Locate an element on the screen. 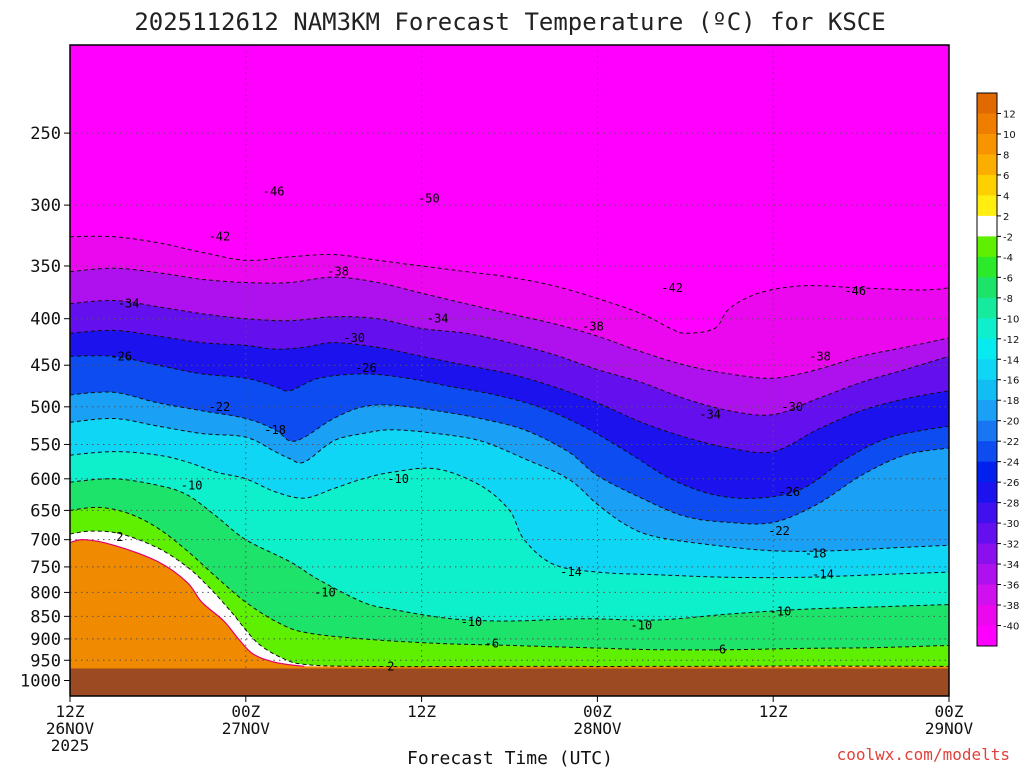 This screenshot has width=1024, height=768. contour-label-6: -34 is located at coordinates (129, 304).